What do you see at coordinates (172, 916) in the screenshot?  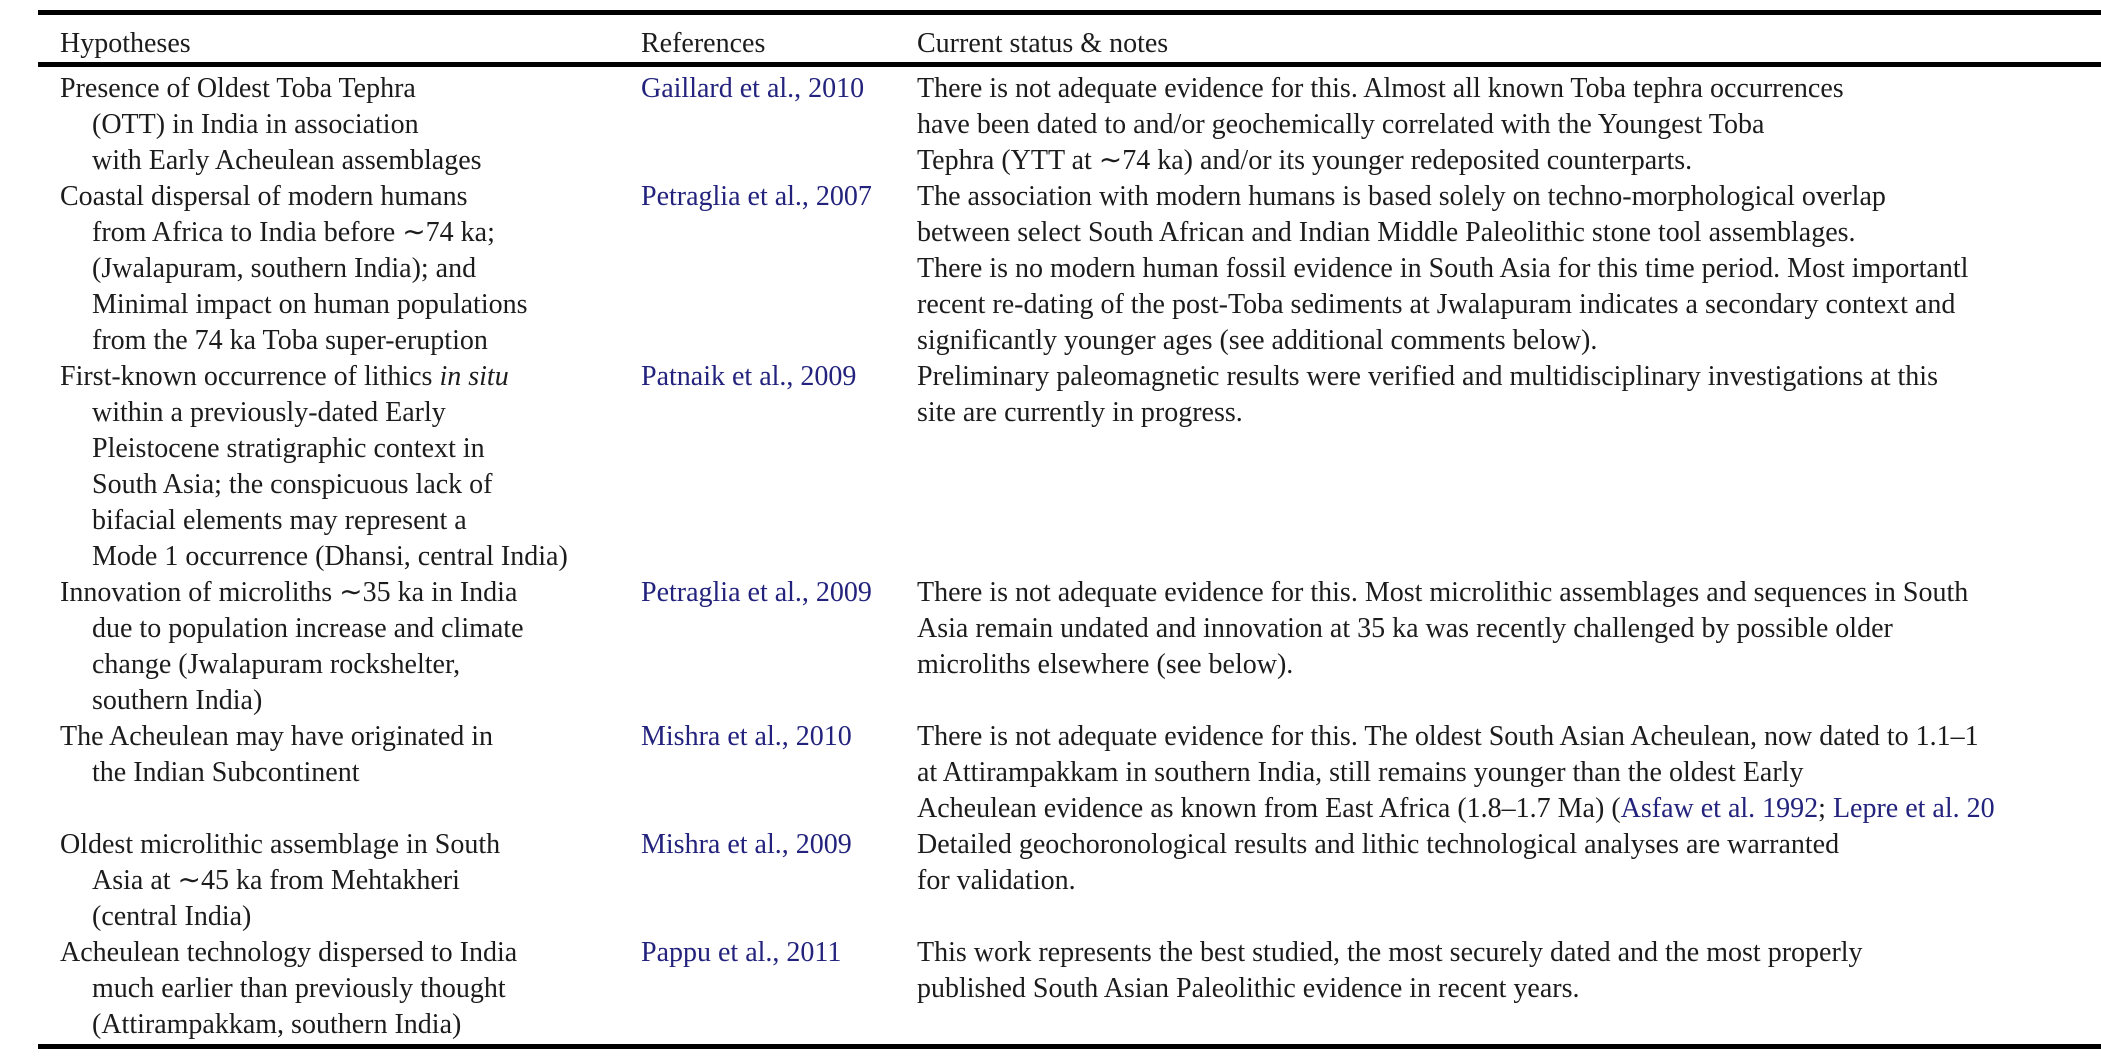 I see `hypothesis-line: (central India)` at bounding box center [172, 916].